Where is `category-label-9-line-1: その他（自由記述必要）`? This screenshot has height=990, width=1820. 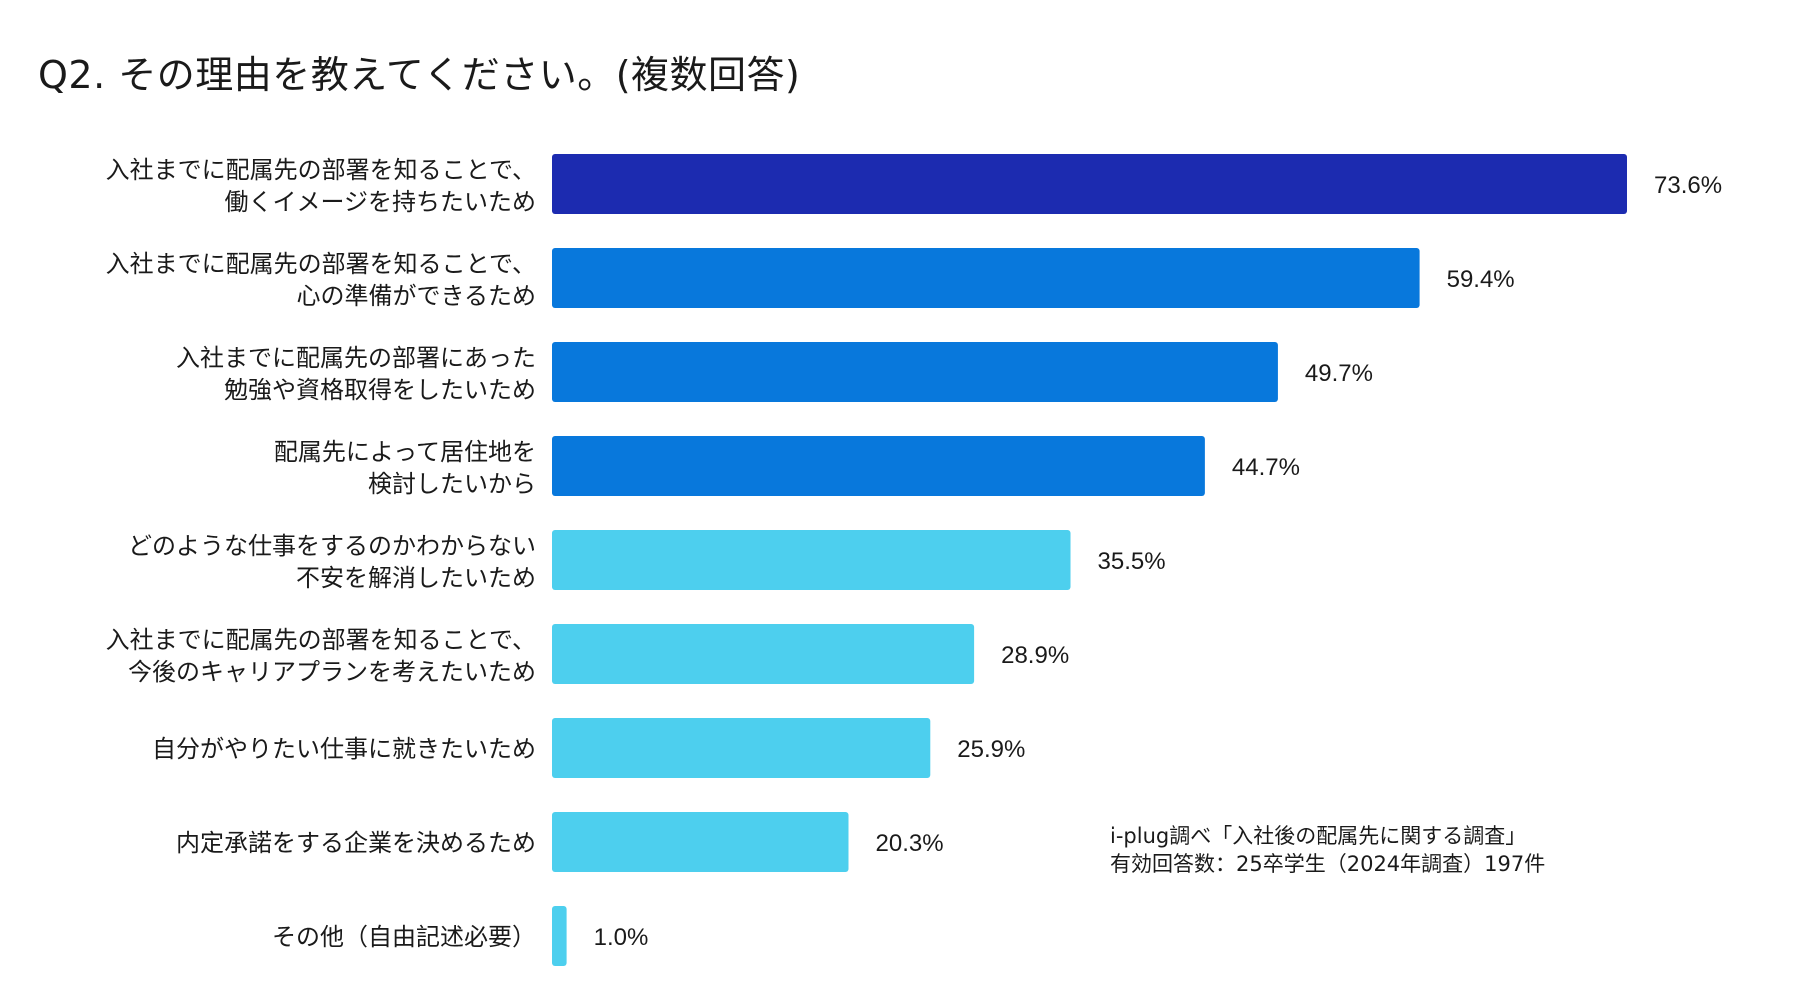 category-label-9-line-1: その他（自由記述必要） is located at coordinates (404, 937).